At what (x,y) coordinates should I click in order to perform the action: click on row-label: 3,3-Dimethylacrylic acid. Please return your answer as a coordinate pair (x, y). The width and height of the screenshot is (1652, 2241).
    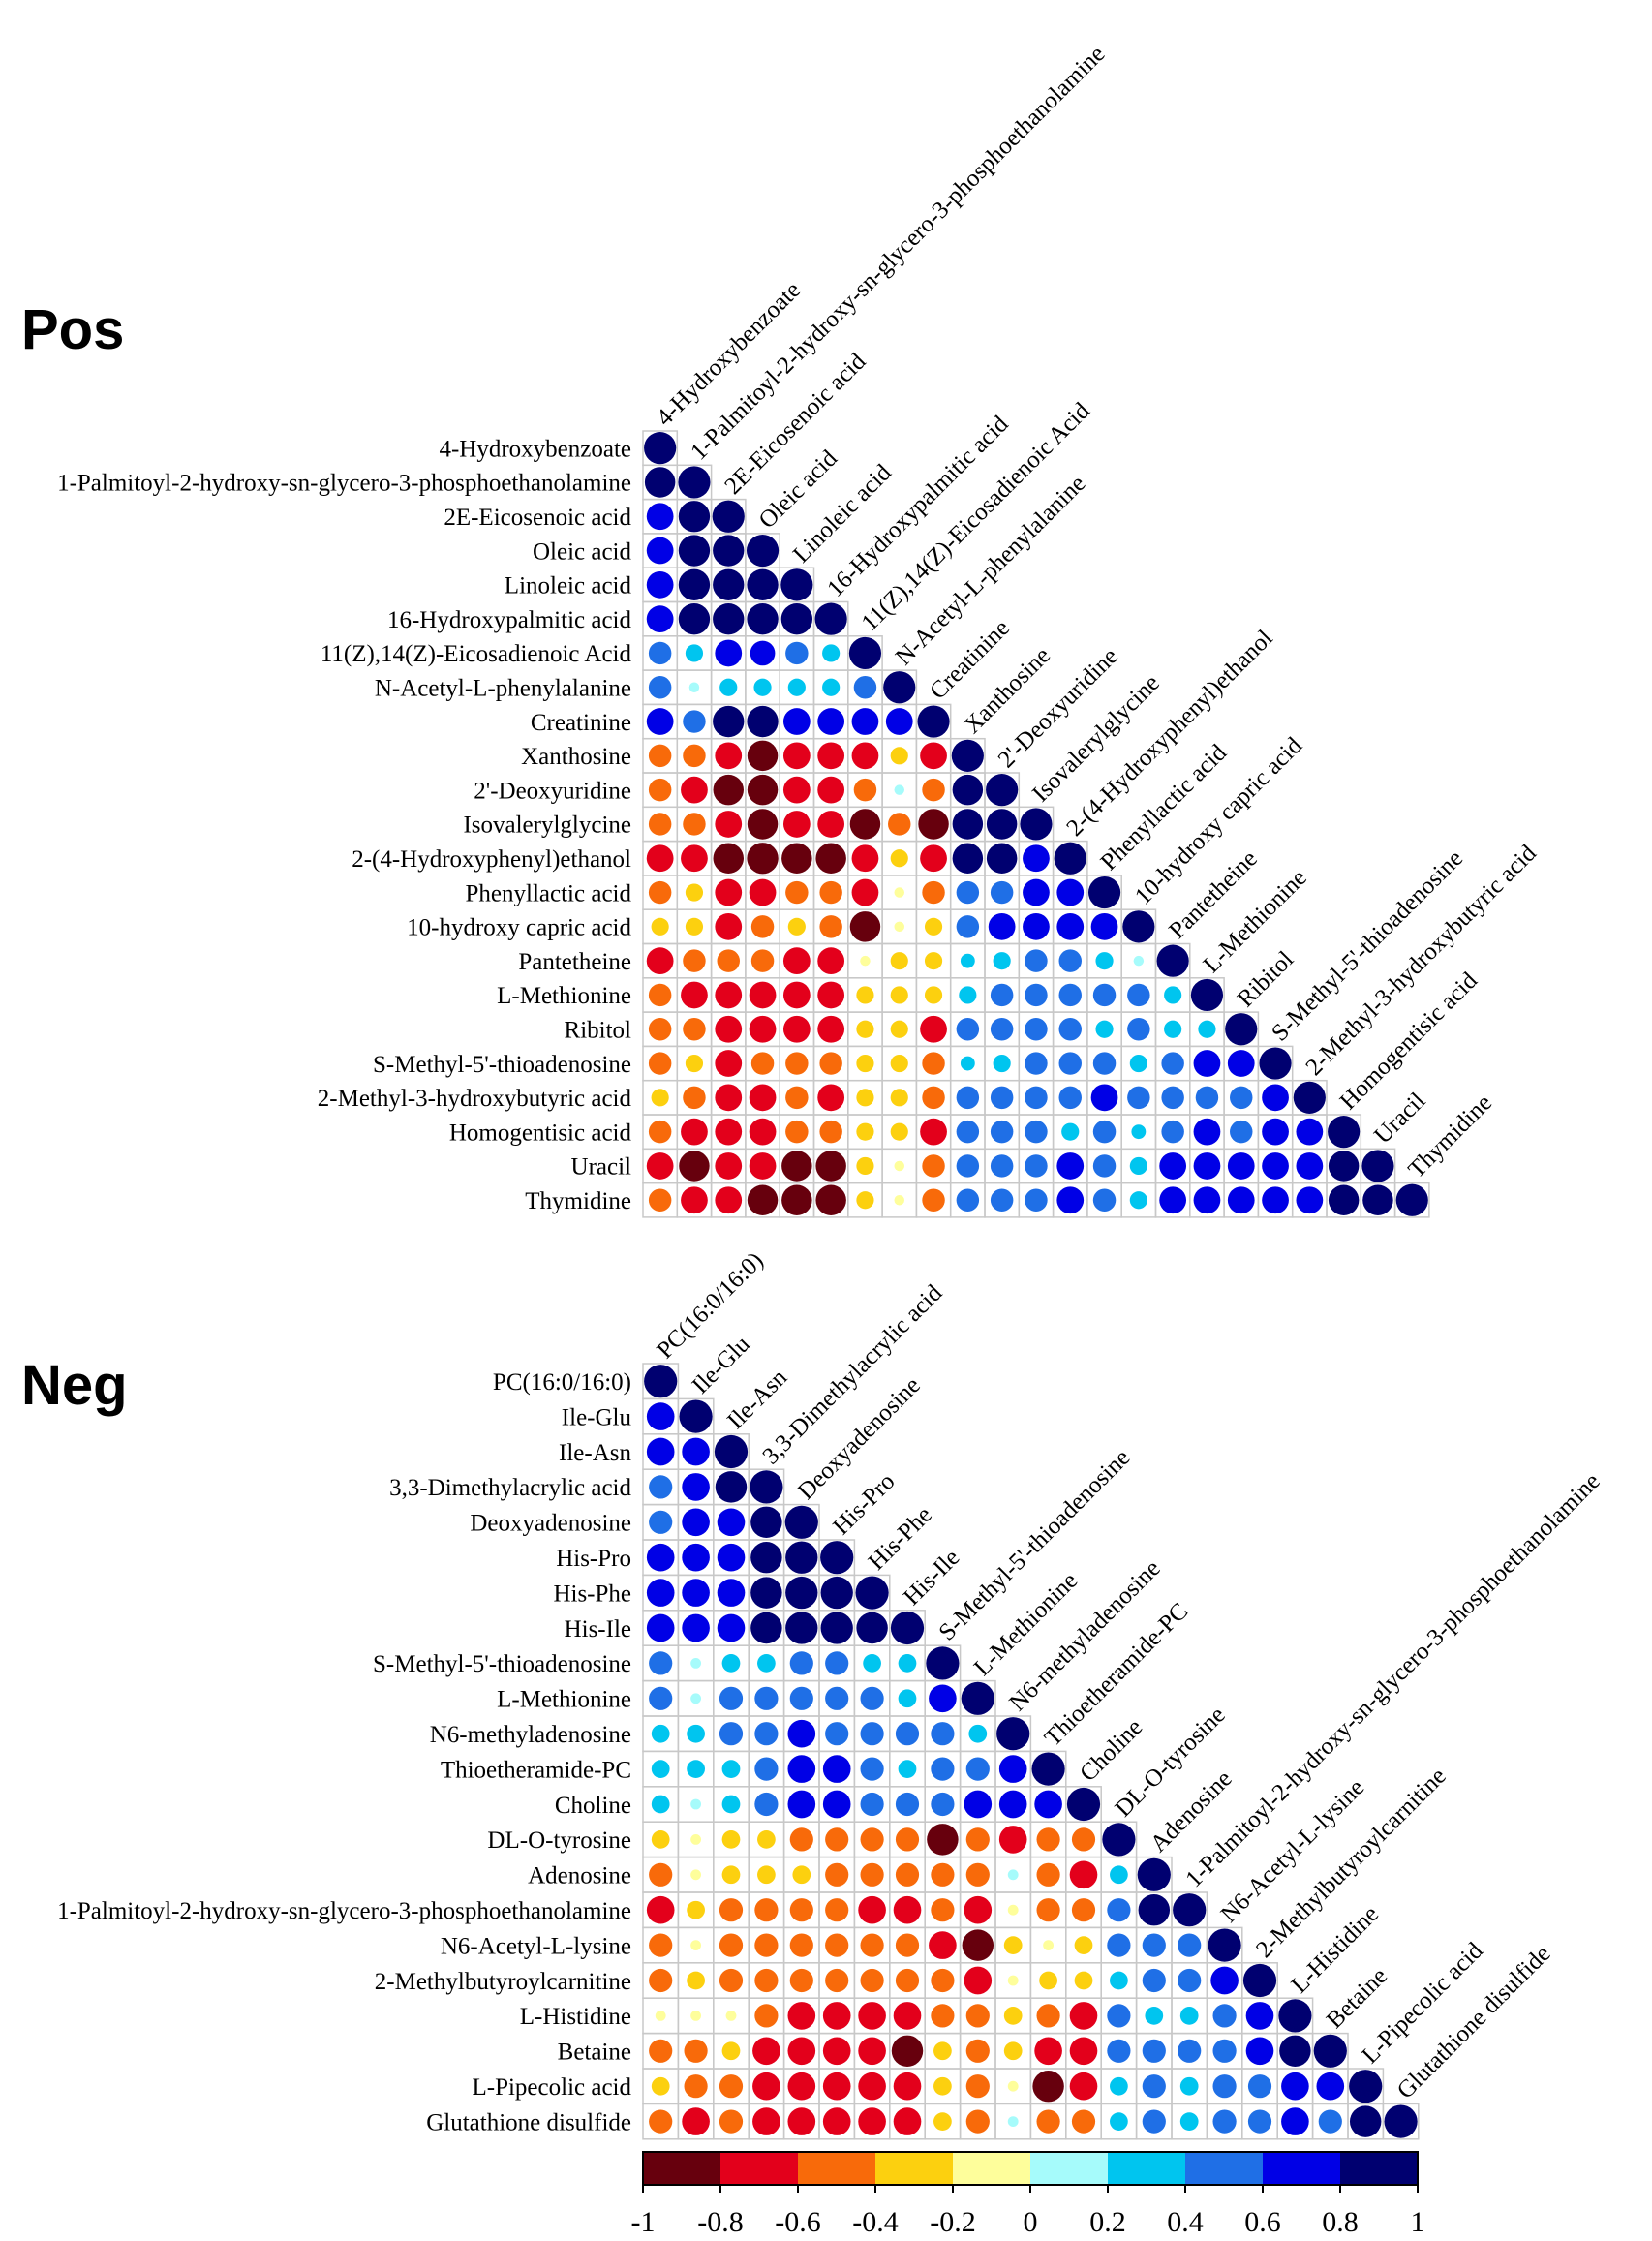
    Looking at the image, I should click on (510, 1488).